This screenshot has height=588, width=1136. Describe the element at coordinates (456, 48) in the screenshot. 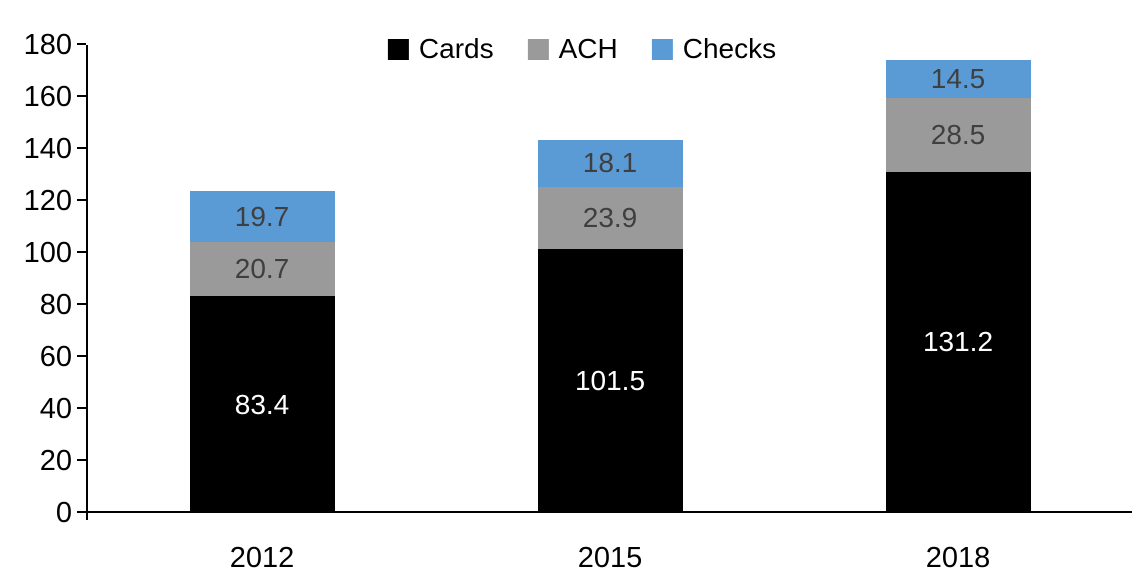

I see `legend-label-cards: Cards` at that location.